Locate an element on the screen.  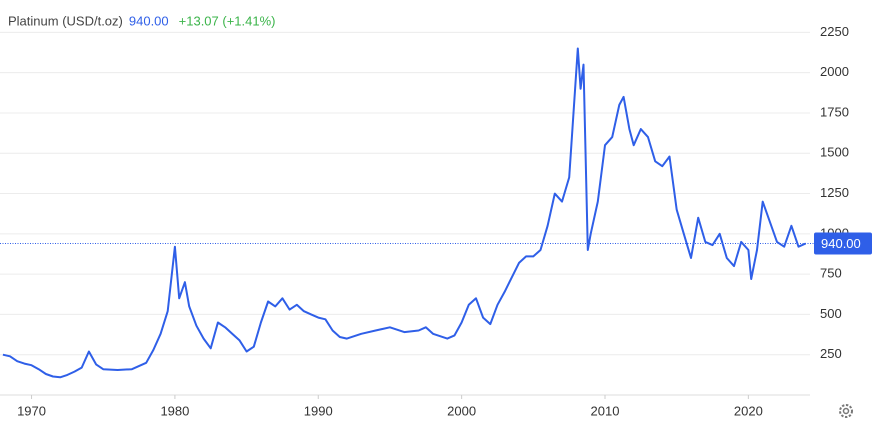
last-price-label: 940.00 is located at coordinates (841, 243).